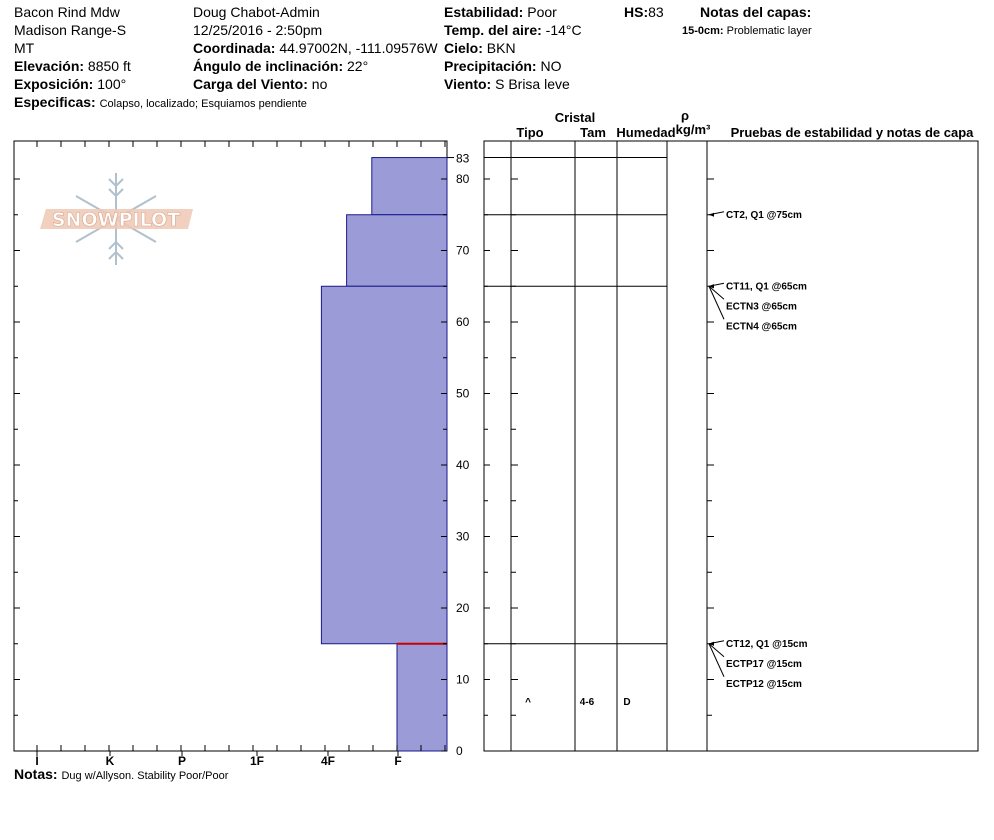 Image resolution: width=994 pixels, height=840 pixels. Describe the element at coordinates (256, 12) in the screenshot. I see `observer: Doug Chabot-Admin` at that location.